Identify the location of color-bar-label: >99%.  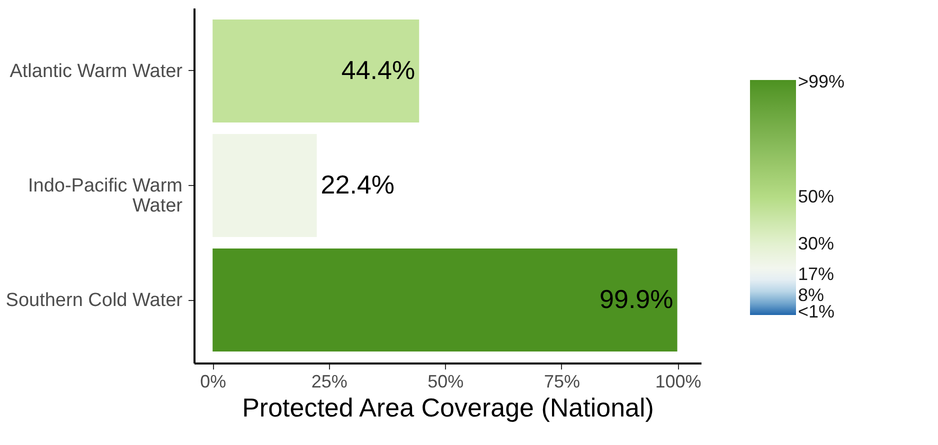
(821, 81).